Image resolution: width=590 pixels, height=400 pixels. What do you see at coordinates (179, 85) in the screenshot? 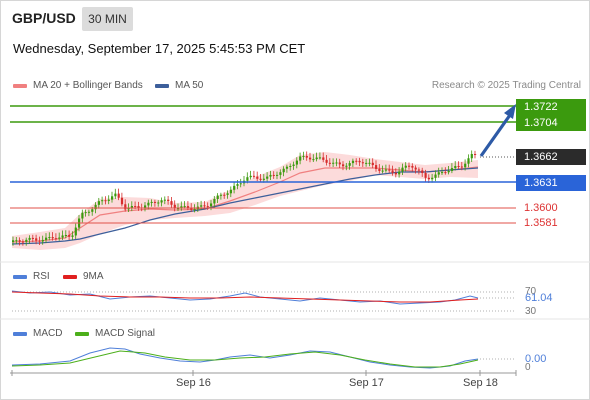
I see `legend-ma50: MA 50` at bounding box center [179, 85].